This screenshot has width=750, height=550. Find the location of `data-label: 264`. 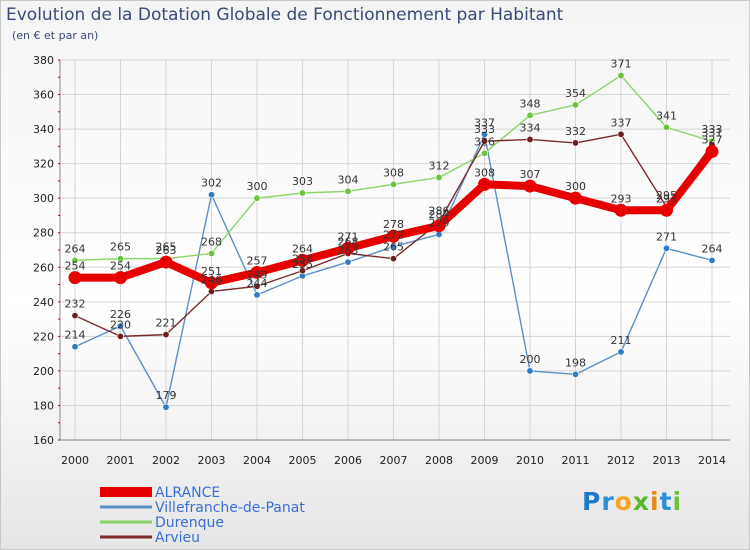

data-label: 264 is located at coordinates (302, 248).